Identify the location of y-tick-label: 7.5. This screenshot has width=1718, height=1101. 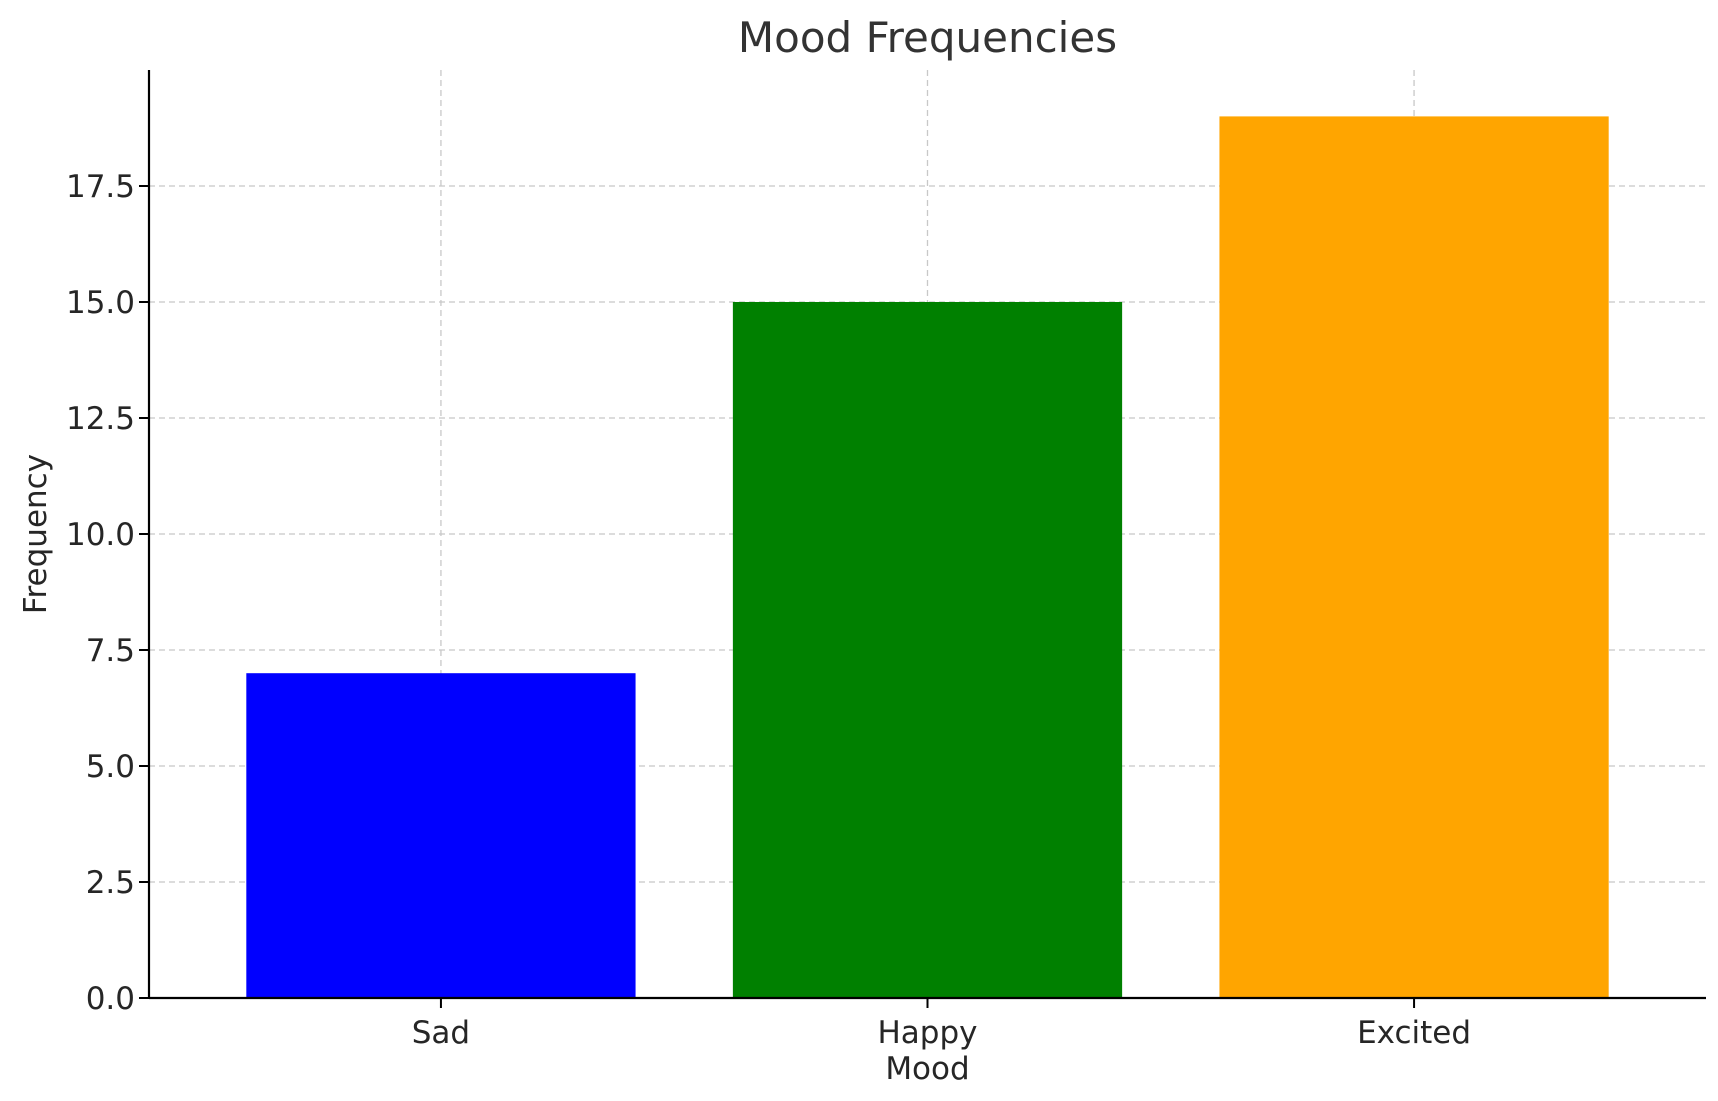
(110, 651).